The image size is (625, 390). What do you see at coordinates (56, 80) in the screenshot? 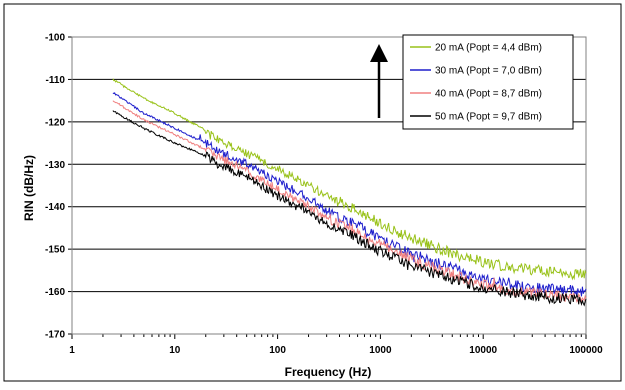
I see `y-tick-label: -110` at bounding box center [56, 80].